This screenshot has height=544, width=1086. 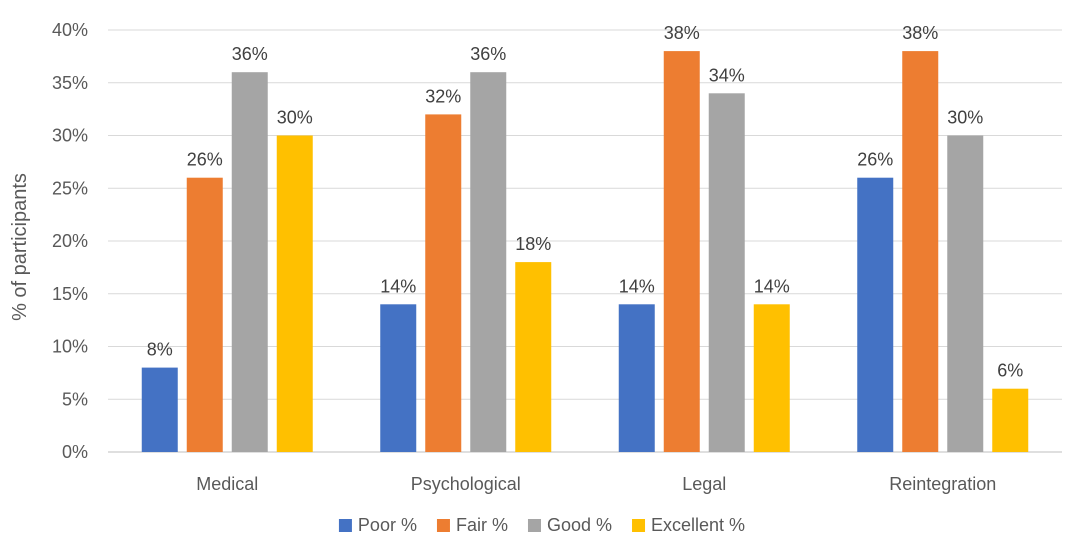 I want to click on x-category-label: Medical, so click(x=227, y=484).